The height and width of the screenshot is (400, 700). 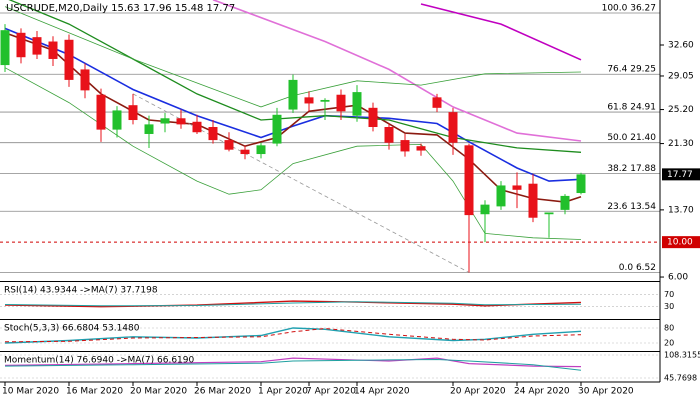 I want to click on x-tick-label: 20 Mar 2020, so click(x=158, y=392).